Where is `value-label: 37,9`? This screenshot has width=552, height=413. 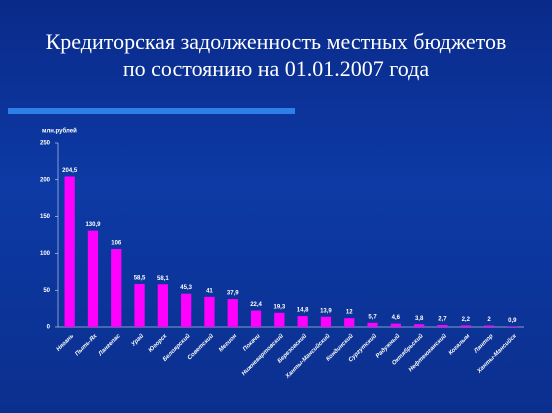 value-label: 37,9 is located at coordinates (233, 294).